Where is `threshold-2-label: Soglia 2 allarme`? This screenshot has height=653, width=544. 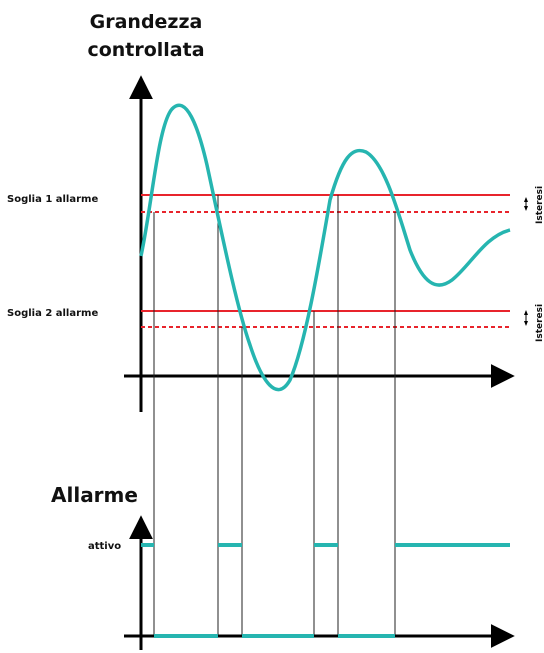 threshold-2-label: Soglia 2 allarme is located at coordinates (52, 313).